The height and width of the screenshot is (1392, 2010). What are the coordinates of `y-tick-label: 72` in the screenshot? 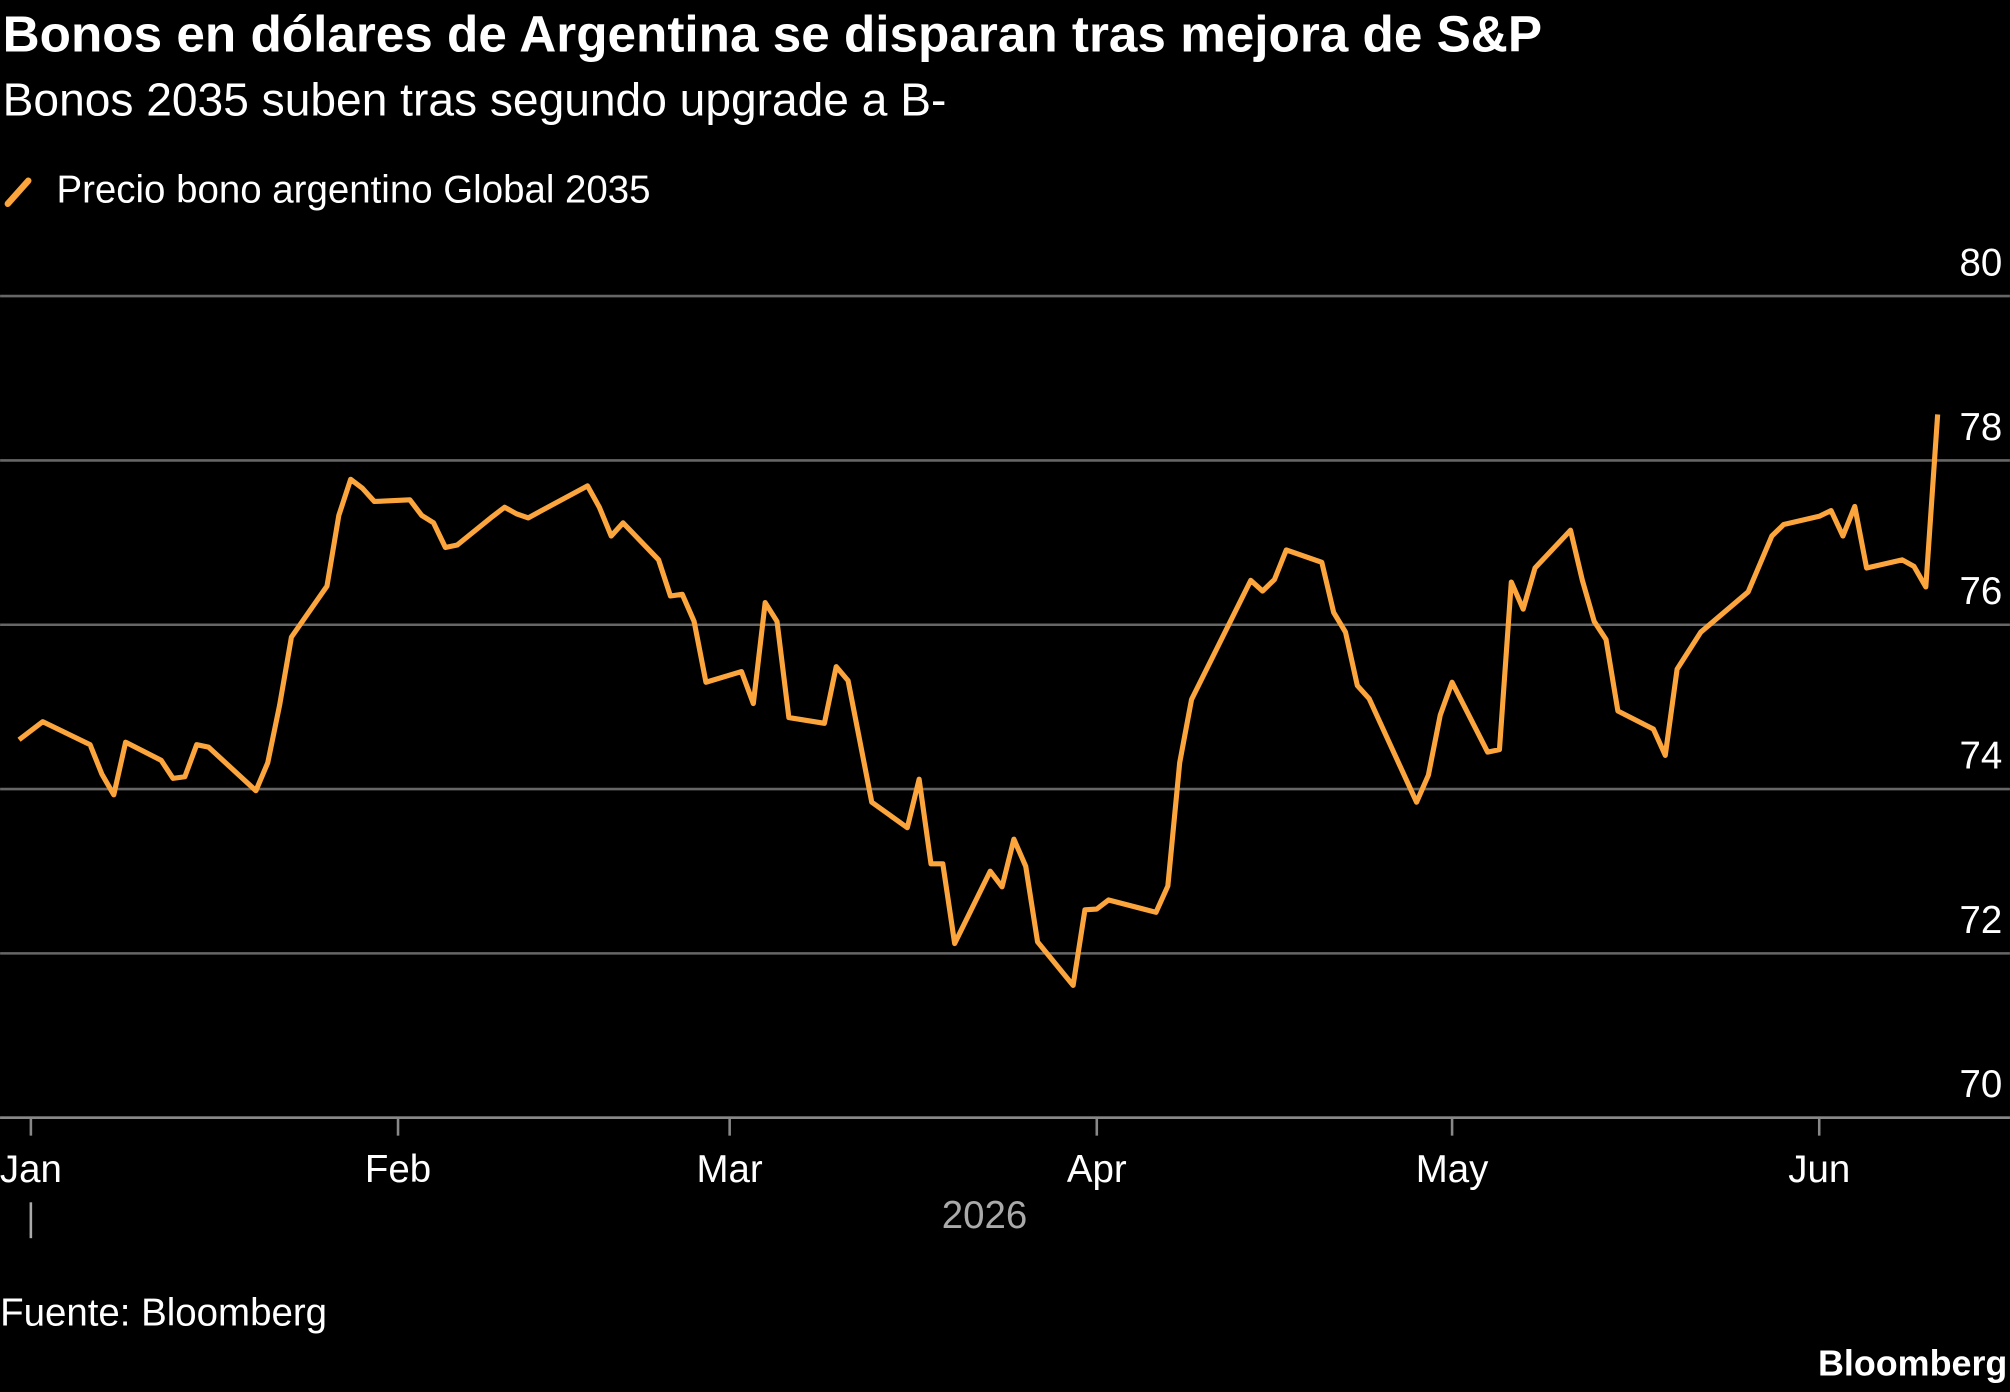 It's located at (1980, 920).